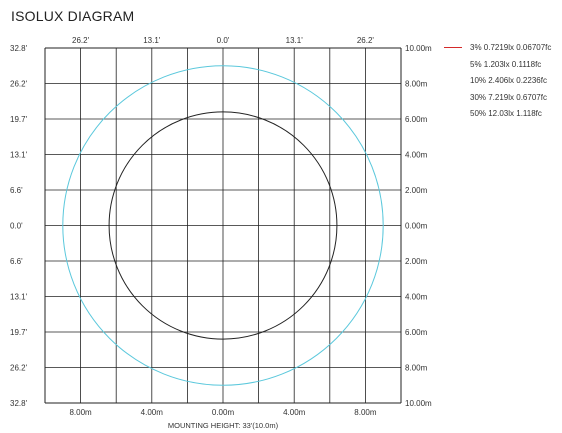 The image size is (562, 433). I want to click on legend-label: 30% 7.219lx 0.6707fc, so click(508, 97).